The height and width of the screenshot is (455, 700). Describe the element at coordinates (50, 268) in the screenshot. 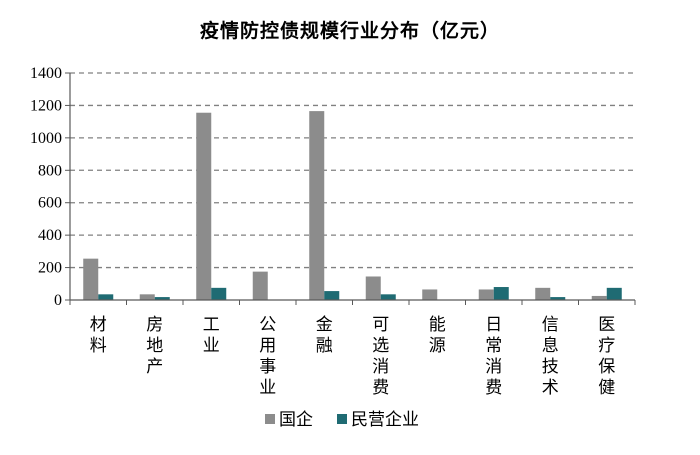

I see `y-tick-label: 200` at that location.